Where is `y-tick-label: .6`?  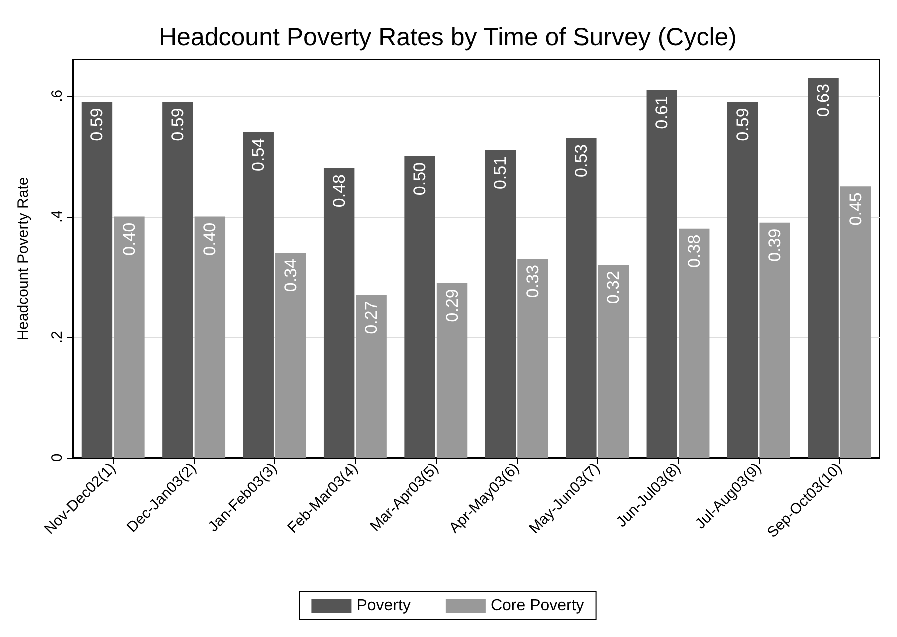
y-tick-label: .6 is located at coordinates (57, 96).